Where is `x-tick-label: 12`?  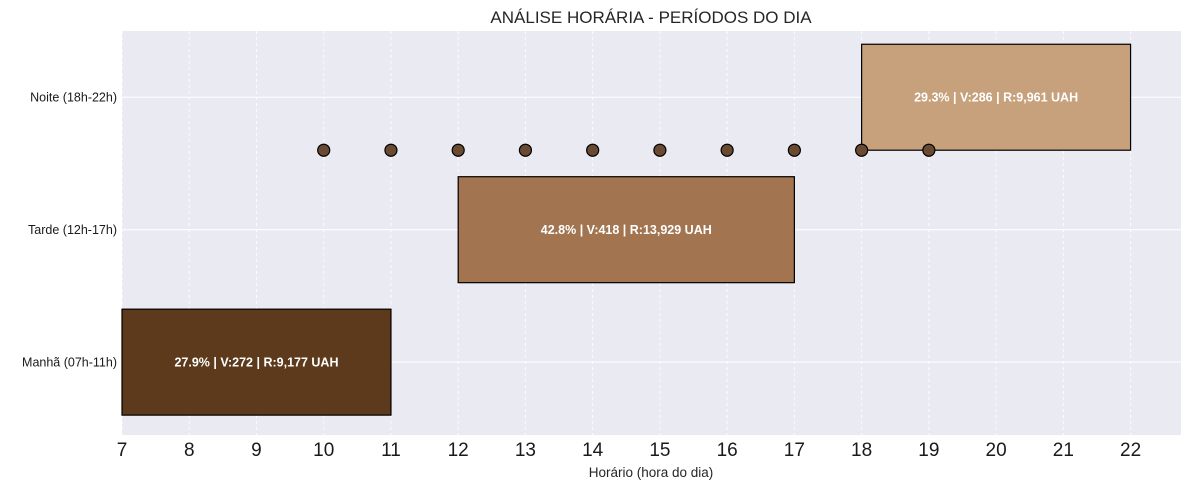 x-tick-label: 12 is located at coordinates (458, 450).